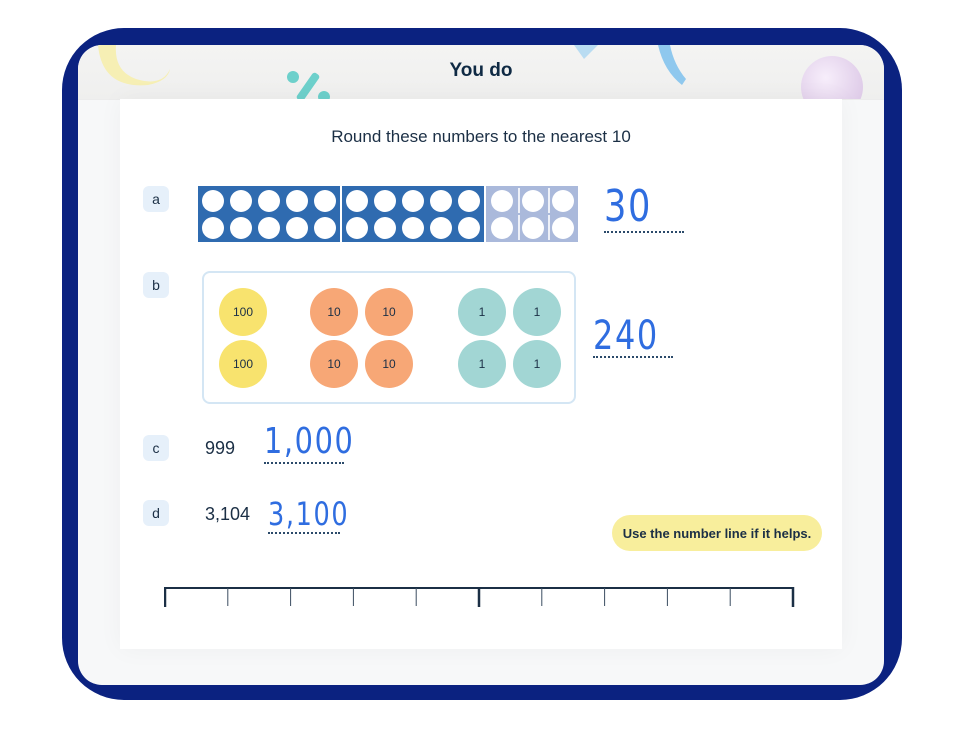 This screenshot has width=960, height=729. What do you see at coordinates (304, 463) in the screenshot?
I see `answer-line-c` at bounding box center [304, 463].